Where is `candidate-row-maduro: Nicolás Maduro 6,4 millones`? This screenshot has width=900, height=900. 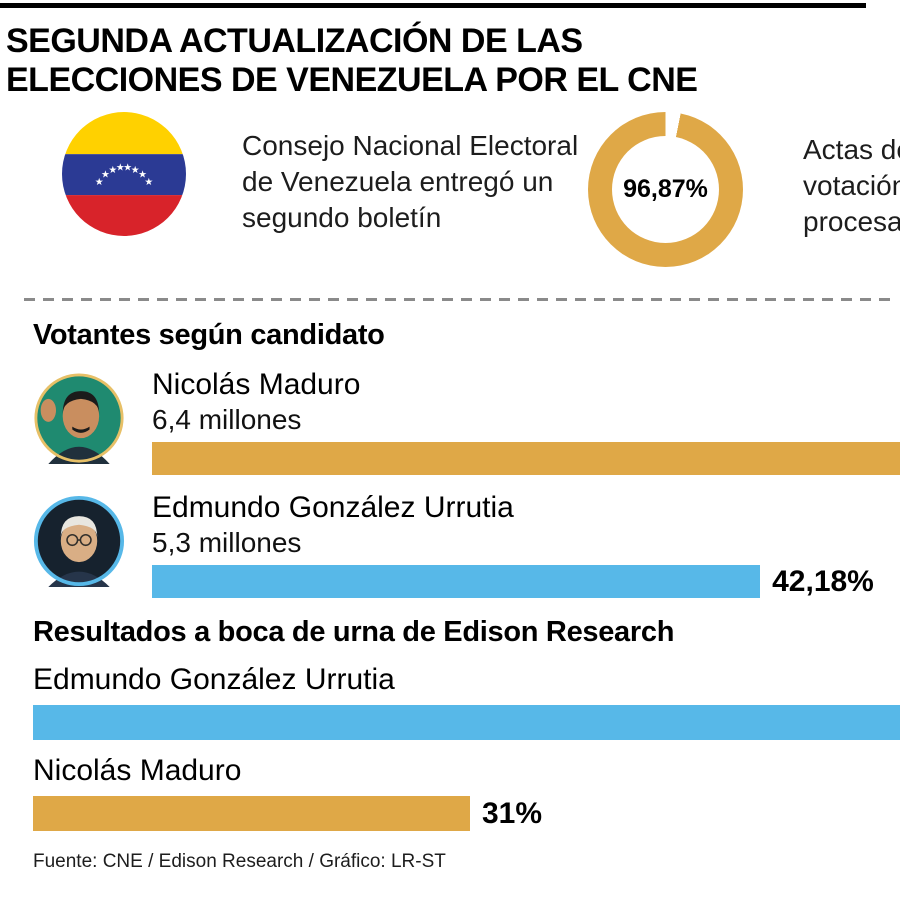 candidate-row-maduro: Nicolás Maduro 6,4 millones is located at coordinates (466, 421).